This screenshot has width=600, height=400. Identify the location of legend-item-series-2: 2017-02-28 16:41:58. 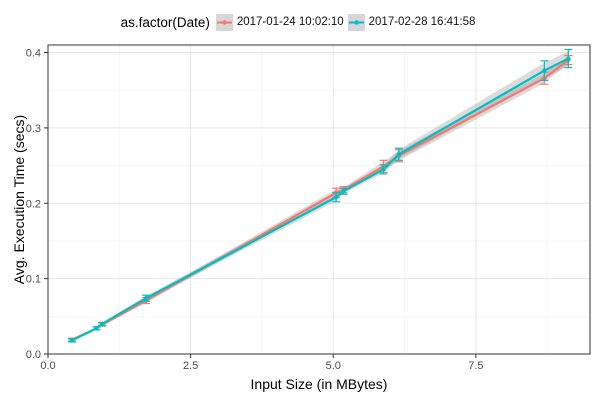
(411, 22).